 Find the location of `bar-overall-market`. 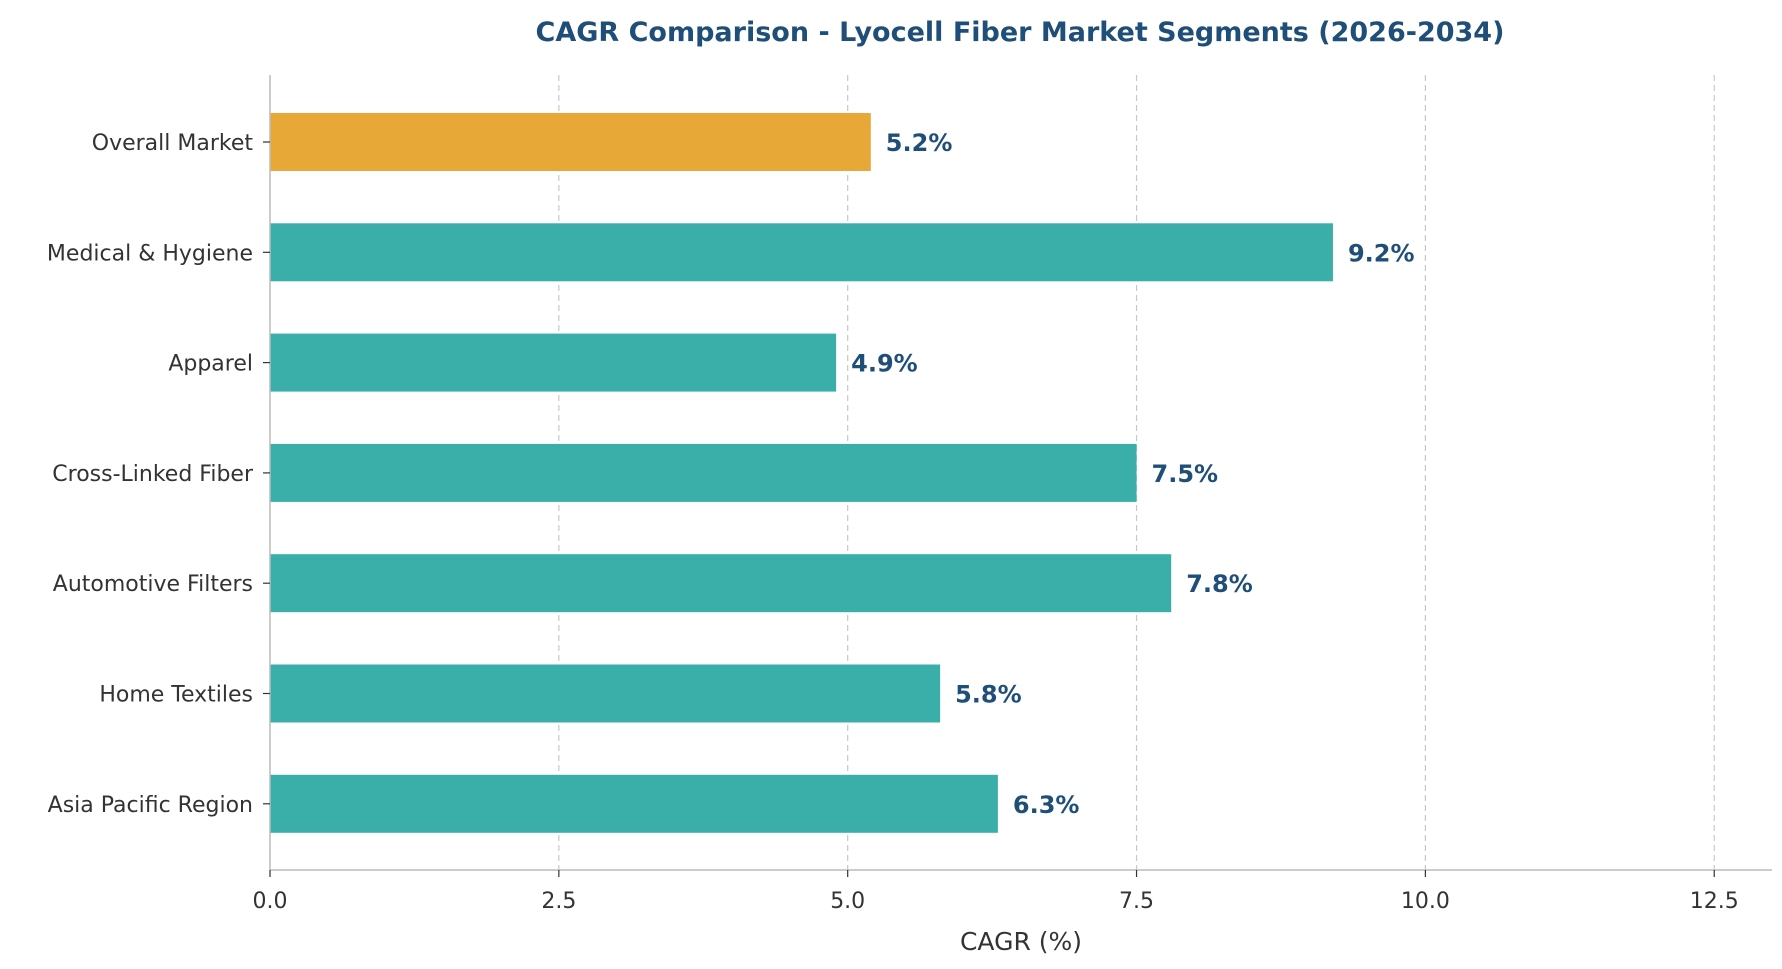

bar-overall-market is located at coordinates (570, 142).